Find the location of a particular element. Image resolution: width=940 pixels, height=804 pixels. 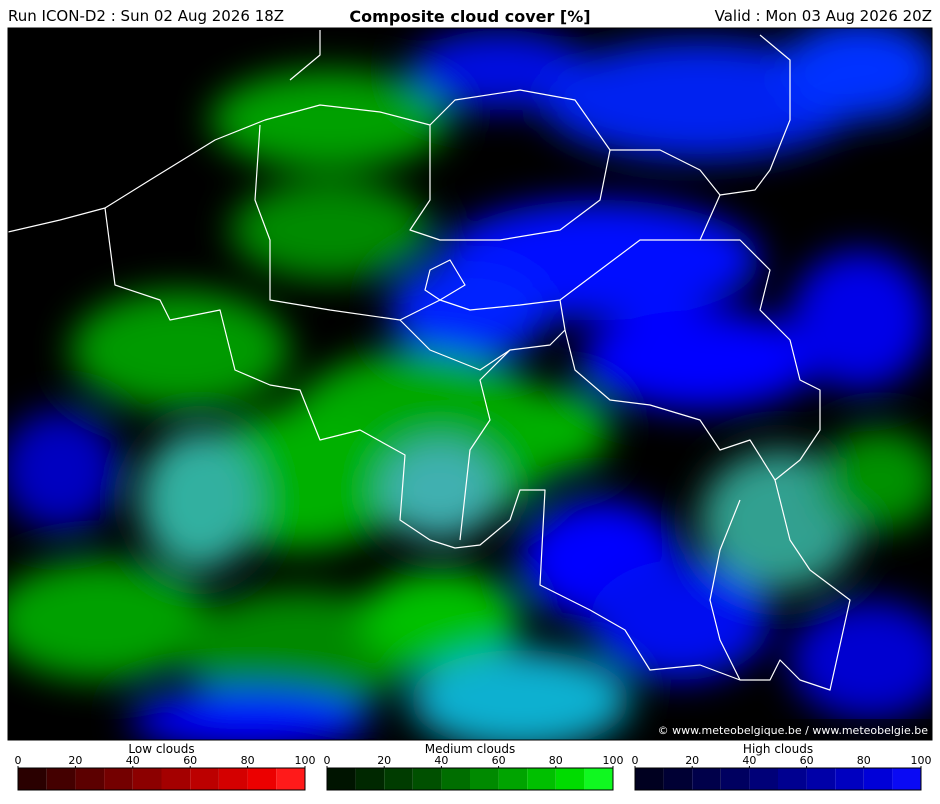

map-title: Composite cloud cover [%] is located at coordinates (469, 16).